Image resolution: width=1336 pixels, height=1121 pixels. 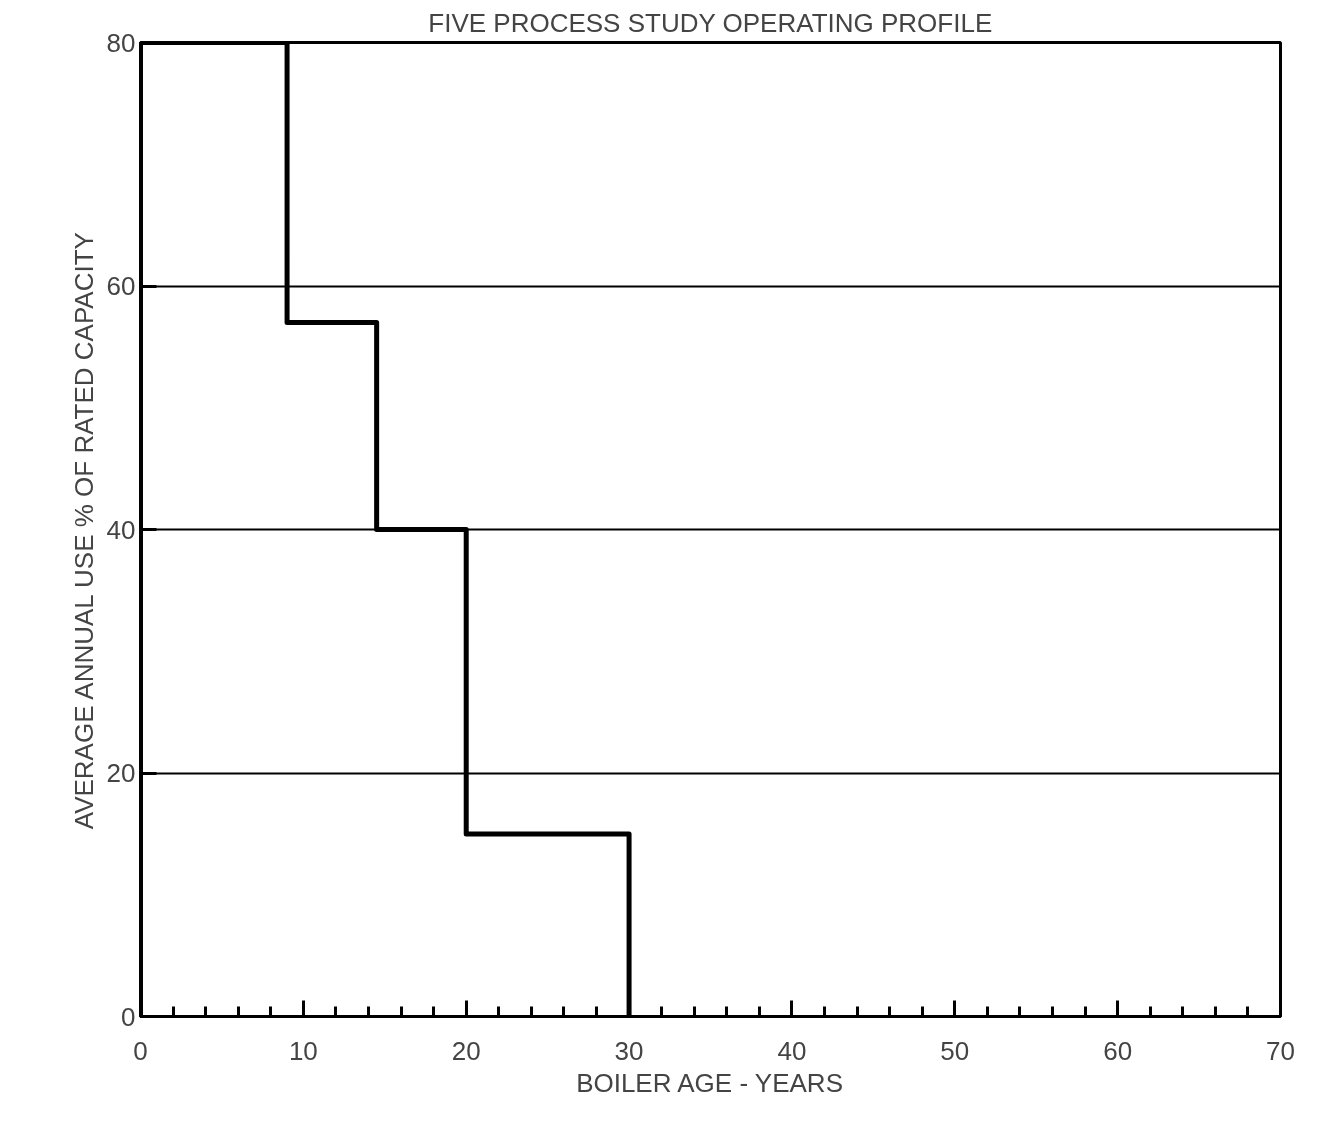 I want to click on x-axis-title: BOILER AGE - YEARS, so click(x=709, y=1082).